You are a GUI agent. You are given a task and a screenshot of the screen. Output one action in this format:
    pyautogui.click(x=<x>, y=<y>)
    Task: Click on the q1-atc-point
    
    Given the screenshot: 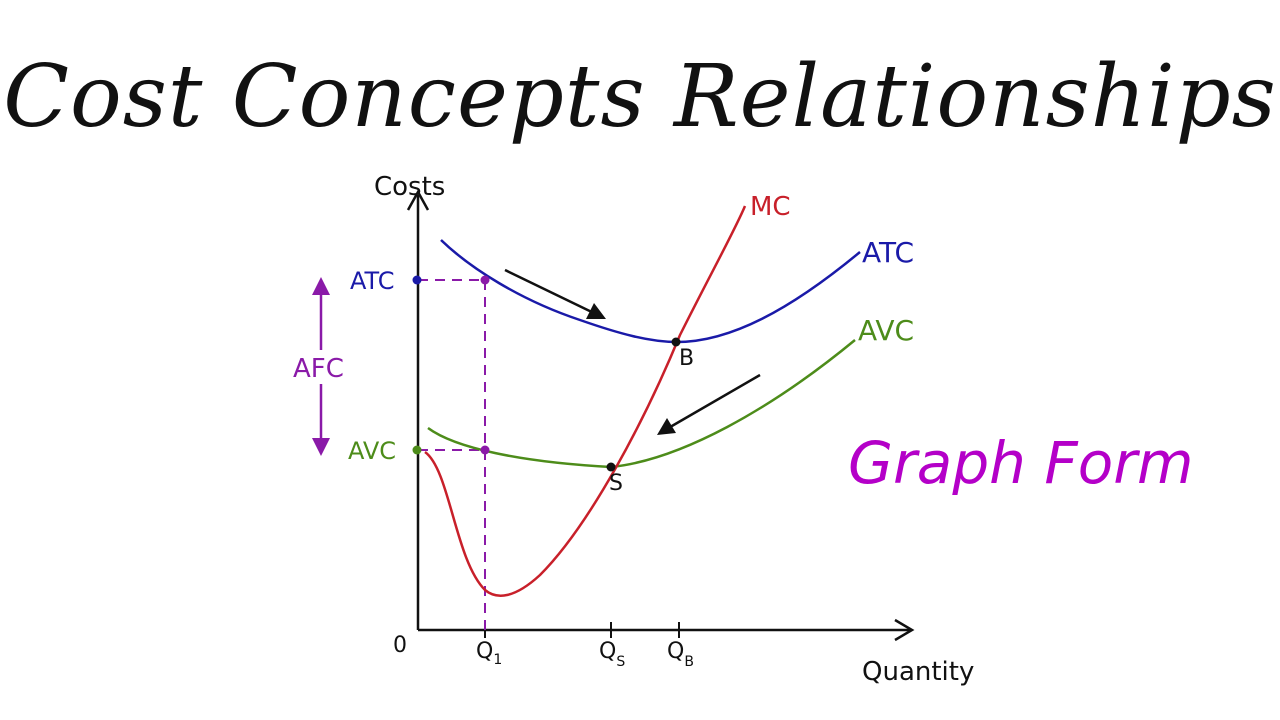 What is the action you would take?
    pyautogui.click(x=485, y=280)
    